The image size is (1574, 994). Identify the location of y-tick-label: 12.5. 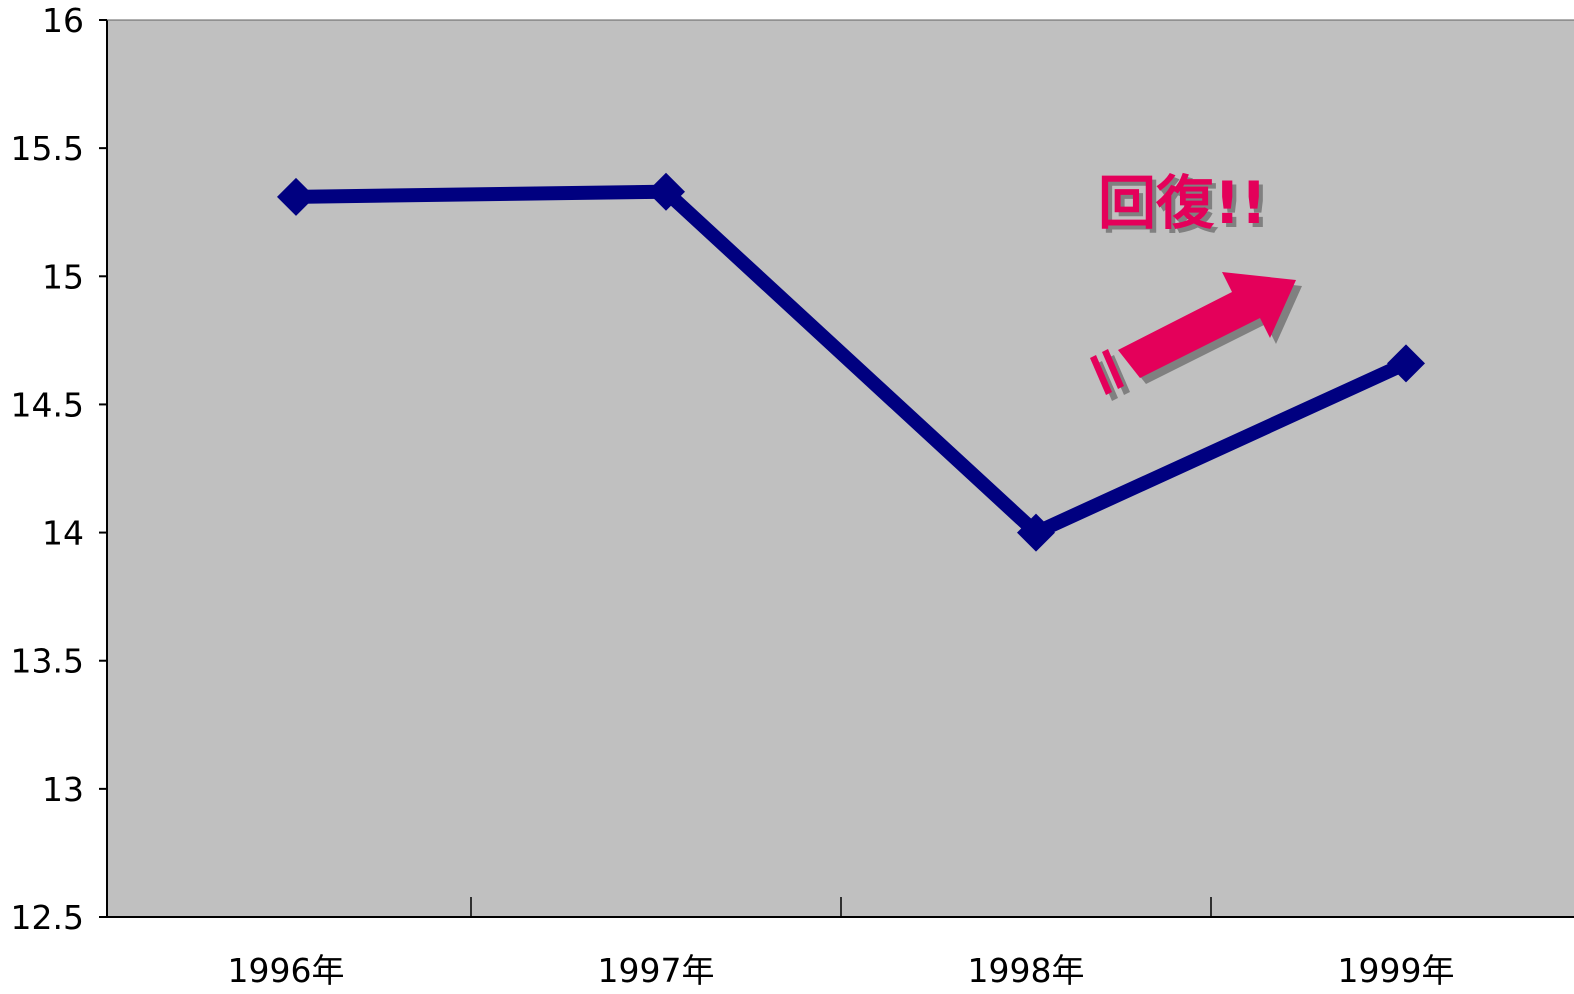
(47, 917).